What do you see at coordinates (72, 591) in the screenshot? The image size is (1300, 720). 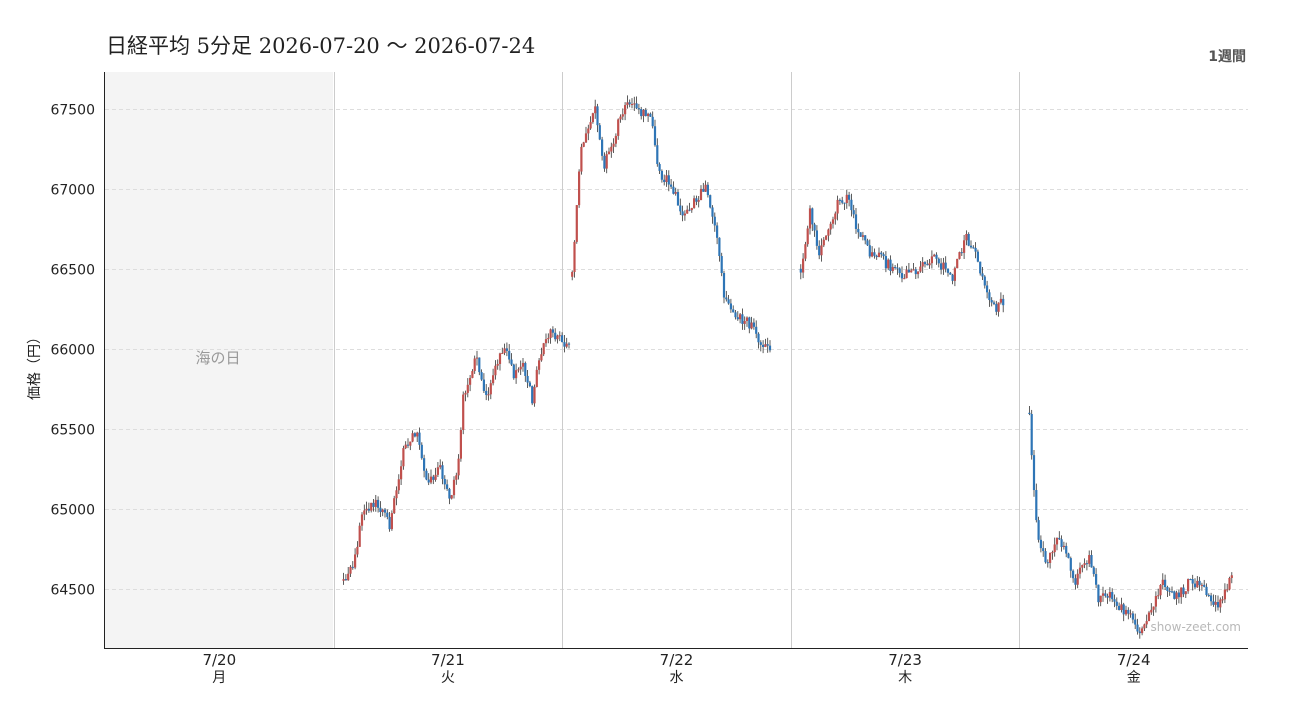 I see `y-tick-label: 64500` at bounding box center [72, 591].